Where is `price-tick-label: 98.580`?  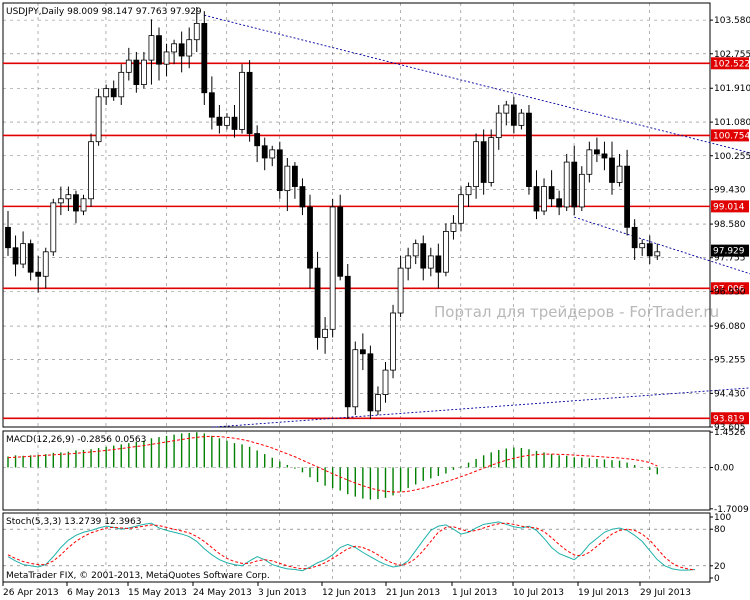
price-tick-label: 98.580 is located at coordinates (730, 225).